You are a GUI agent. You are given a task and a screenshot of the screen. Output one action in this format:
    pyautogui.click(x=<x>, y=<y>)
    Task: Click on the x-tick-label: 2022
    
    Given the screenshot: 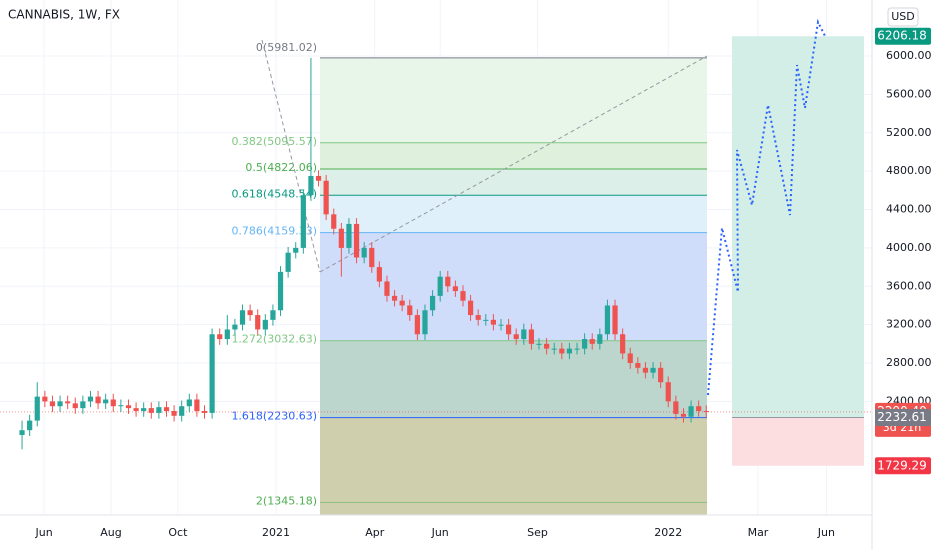 What is the action you would take?
    pyautogui.click(x=668, y=532)
    